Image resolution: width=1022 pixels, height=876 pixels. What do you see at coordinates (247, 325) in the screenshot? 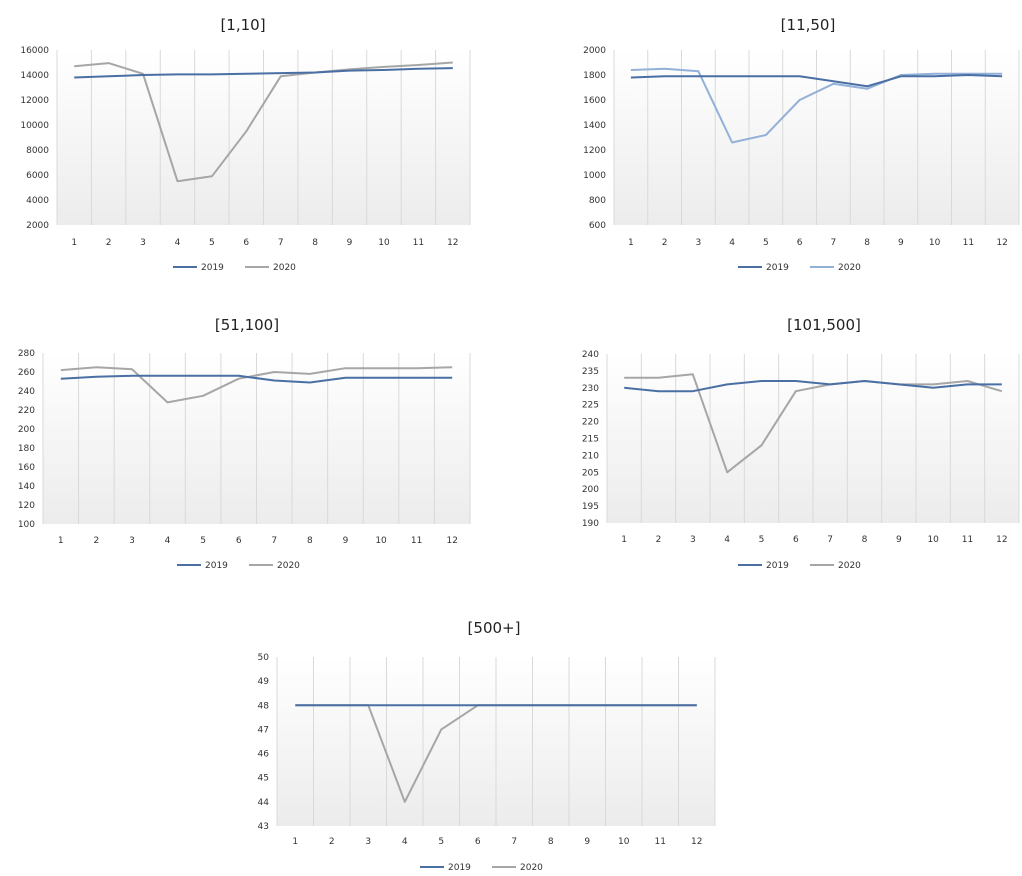
I see `chart-title: [51,100]` at bounding box center [247, 325].